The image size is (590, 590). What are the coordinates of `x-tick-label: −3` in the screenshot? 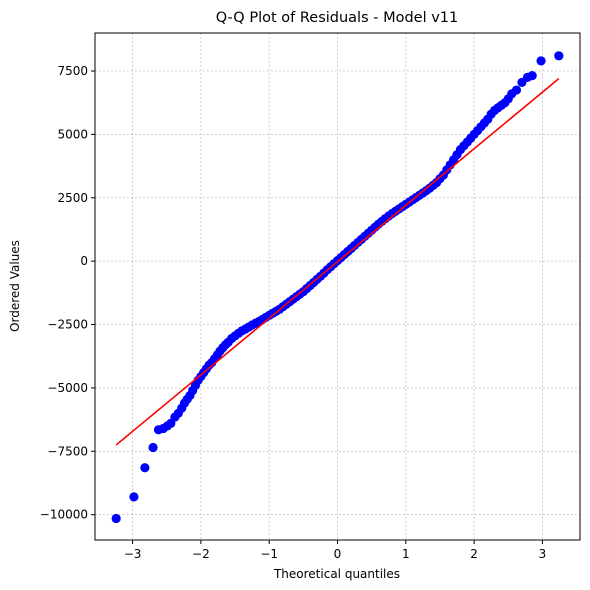 It's located at (133, 554).